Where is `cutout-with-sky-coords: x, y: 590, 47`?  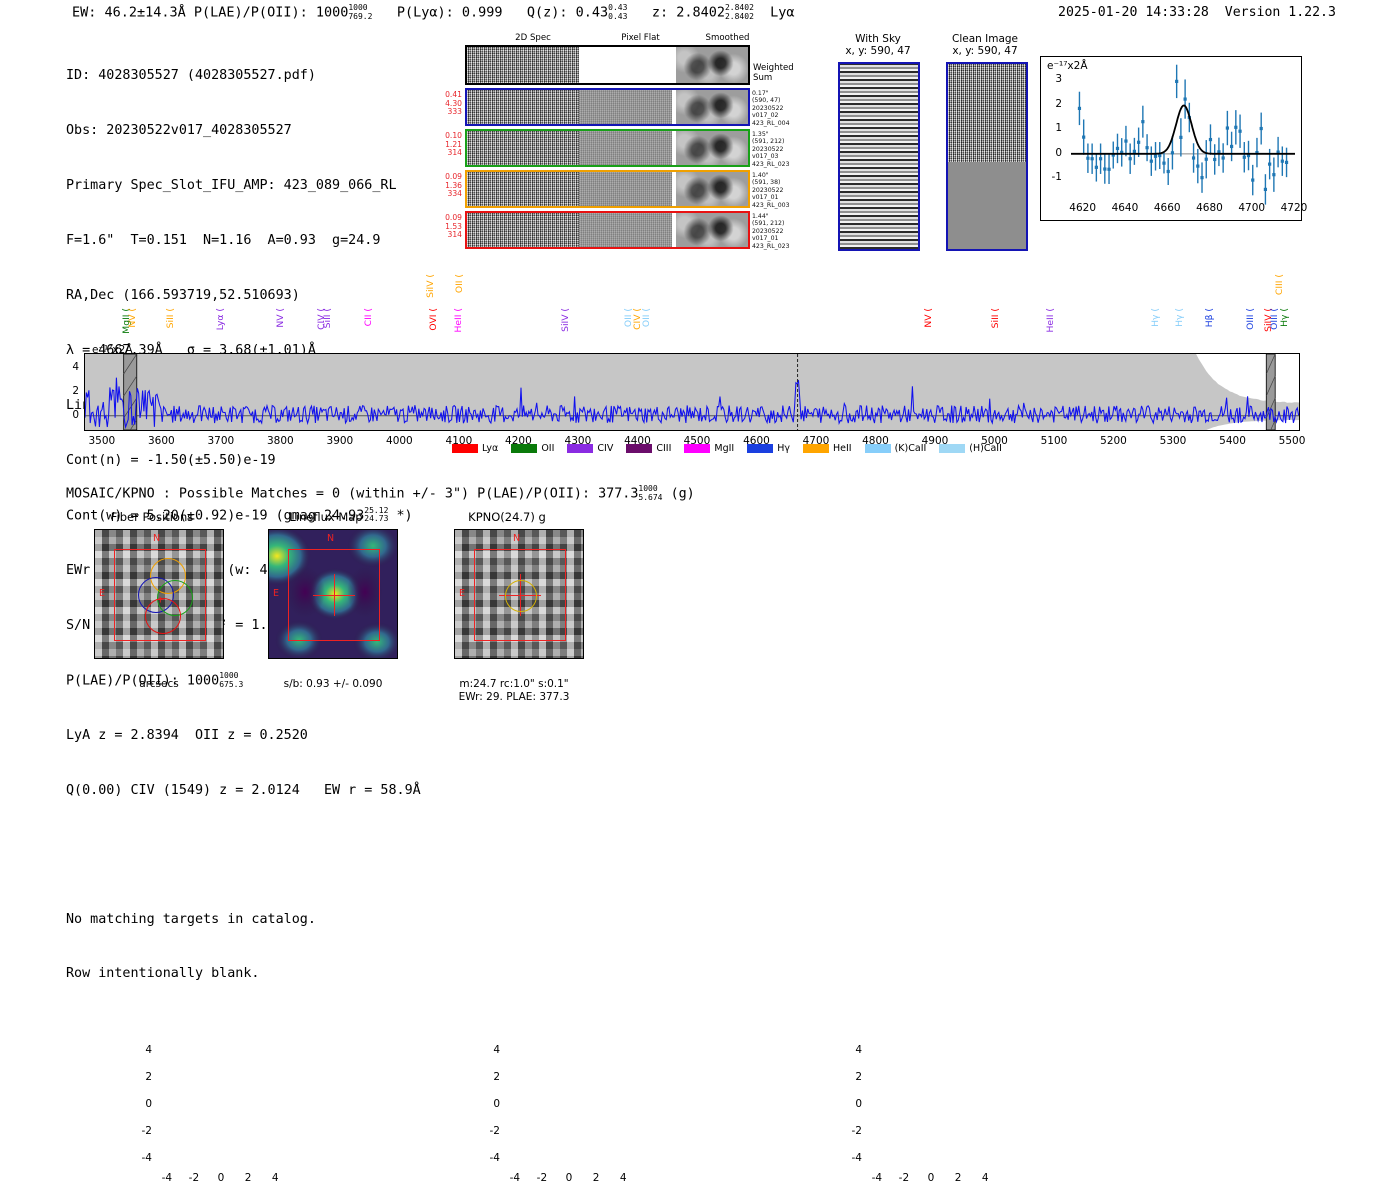 cutout-with-sky-coords: x, y: 590, 47 is located at coordinates (878, 51).